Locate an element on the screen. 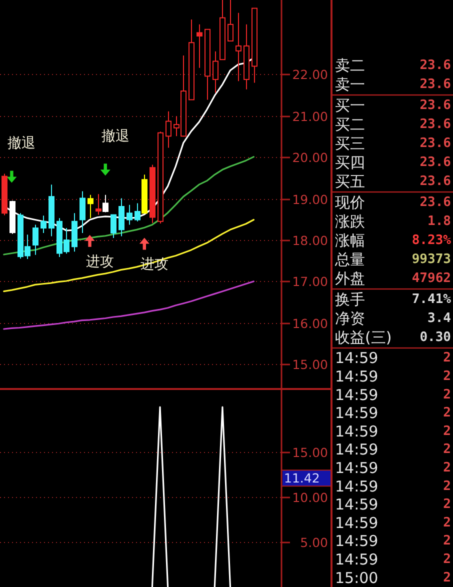  y-tick-label: 16.00 is located at coordinates (310, 323).